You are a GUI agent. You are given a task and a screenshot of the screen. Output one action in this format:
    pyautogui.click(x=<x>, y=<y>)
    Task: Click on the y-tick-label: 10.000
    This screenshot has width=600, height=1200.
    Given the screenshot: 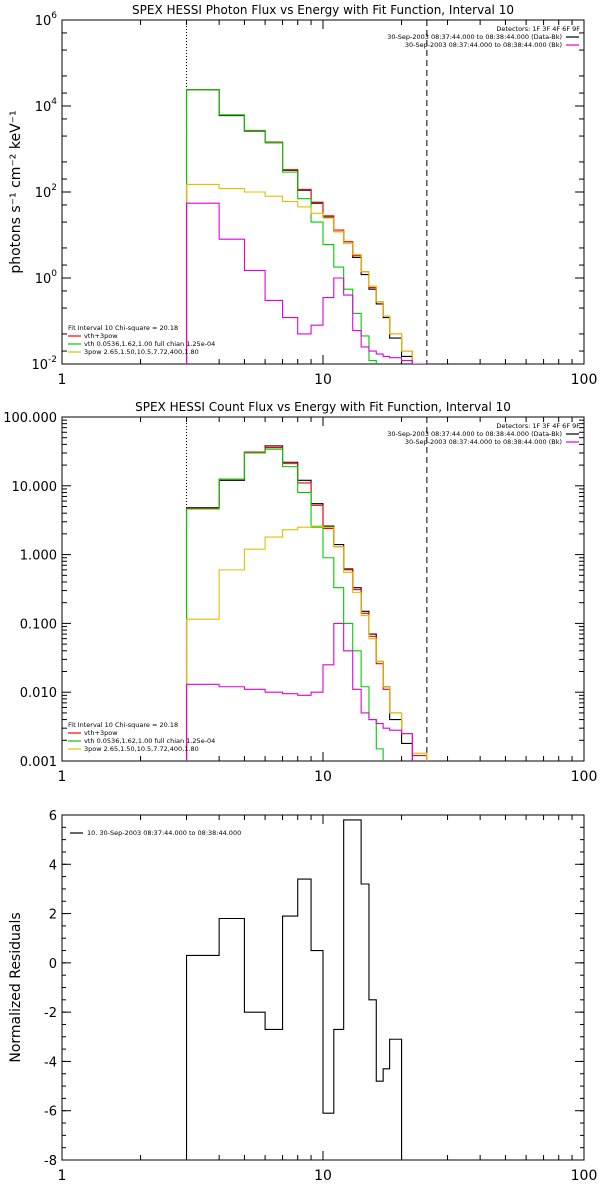 What is the action you would take?
    pyautogui.click(x=35, y=487)
    